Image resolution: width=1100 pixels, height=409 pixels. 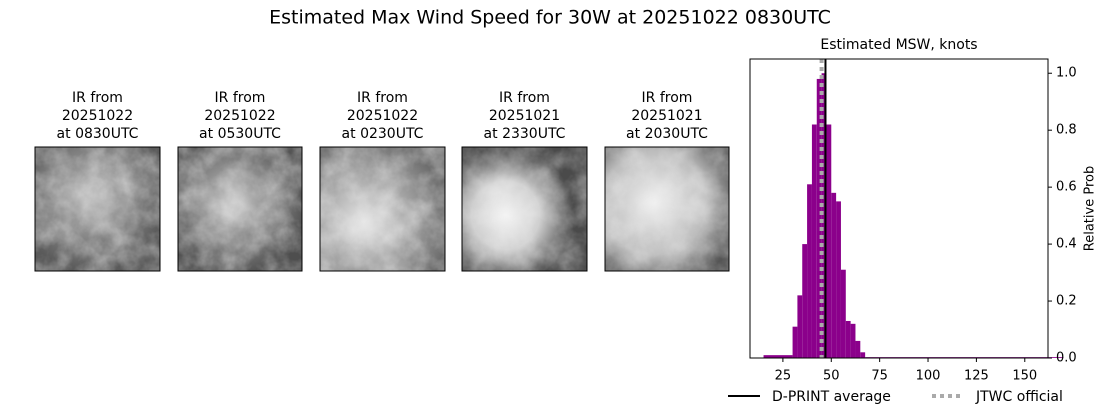 What do you see at coordinates (1024, 376) in the screenshot?
I see `x-tick-label: 150` at bounding box center [1024, 376].